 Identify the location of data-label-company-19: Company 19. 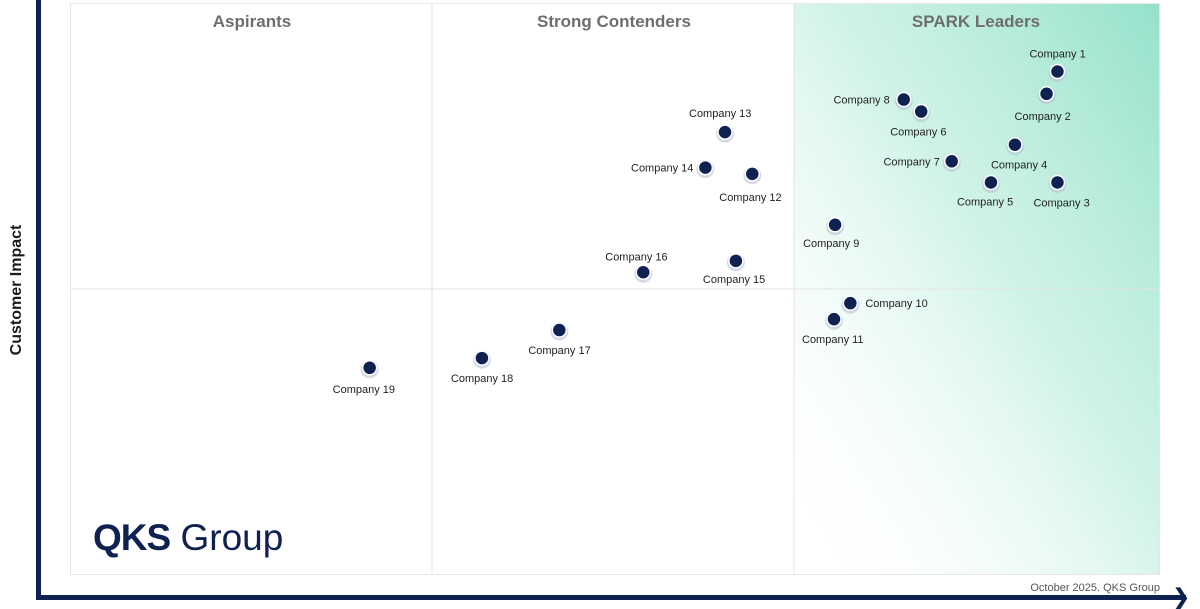
(364, 390).